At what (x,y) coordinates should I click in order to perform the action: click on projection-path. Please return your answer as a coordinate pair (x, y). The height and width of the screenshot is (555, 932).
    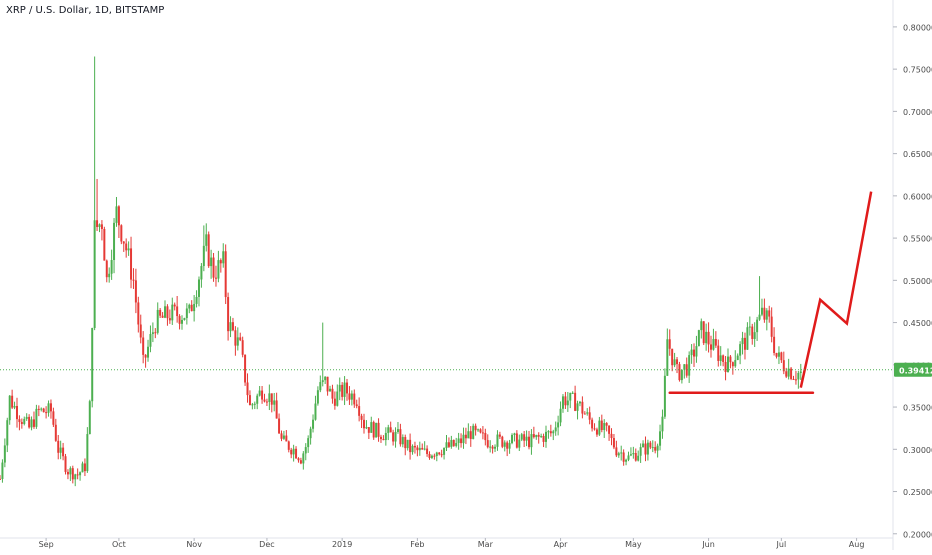
    Looking at the image, I should click on (836, 289).